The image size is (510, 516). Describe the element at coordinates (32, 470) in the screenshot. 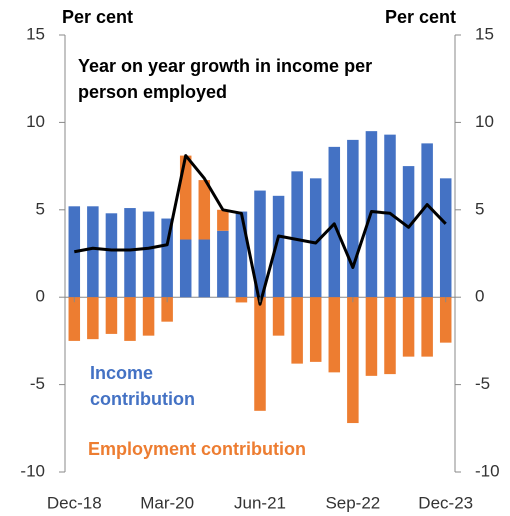

I see `y-tick-label: -10` at that location.